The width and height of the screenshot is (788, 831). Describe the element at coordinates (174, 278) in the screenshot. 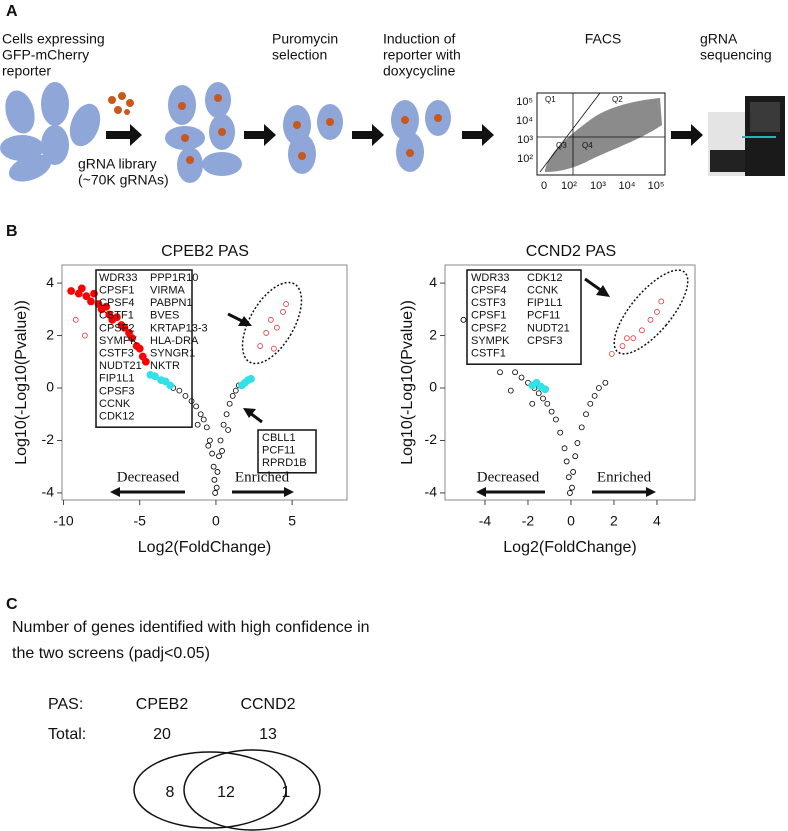

I see `gene-label: PPP1R10` at that location.